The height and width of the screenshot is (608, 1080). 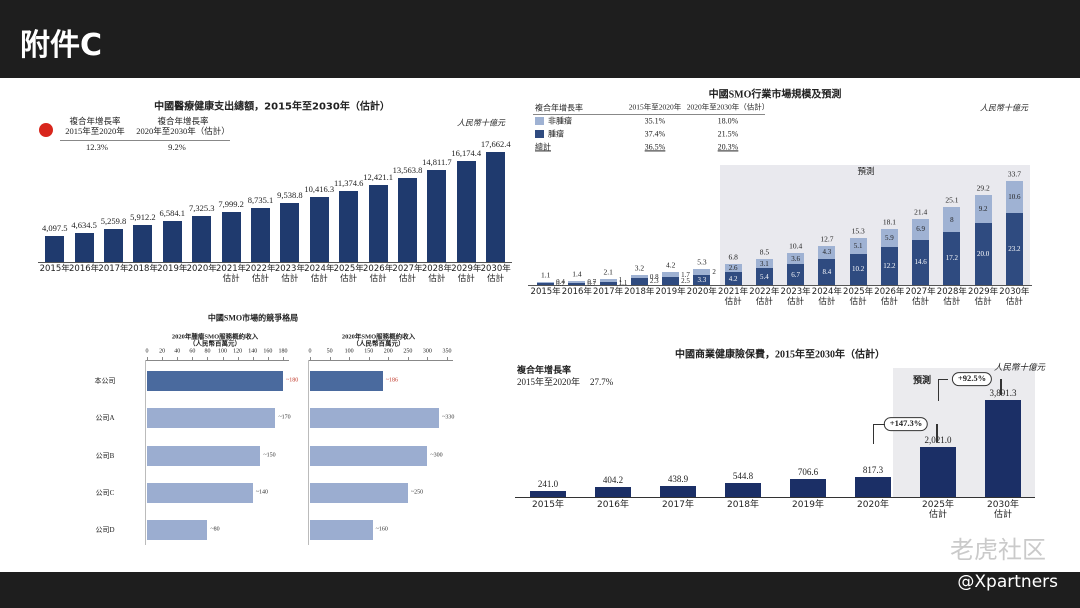 I want to click on x-tick-label: 2025年 估計, so click(x=348, y=274).